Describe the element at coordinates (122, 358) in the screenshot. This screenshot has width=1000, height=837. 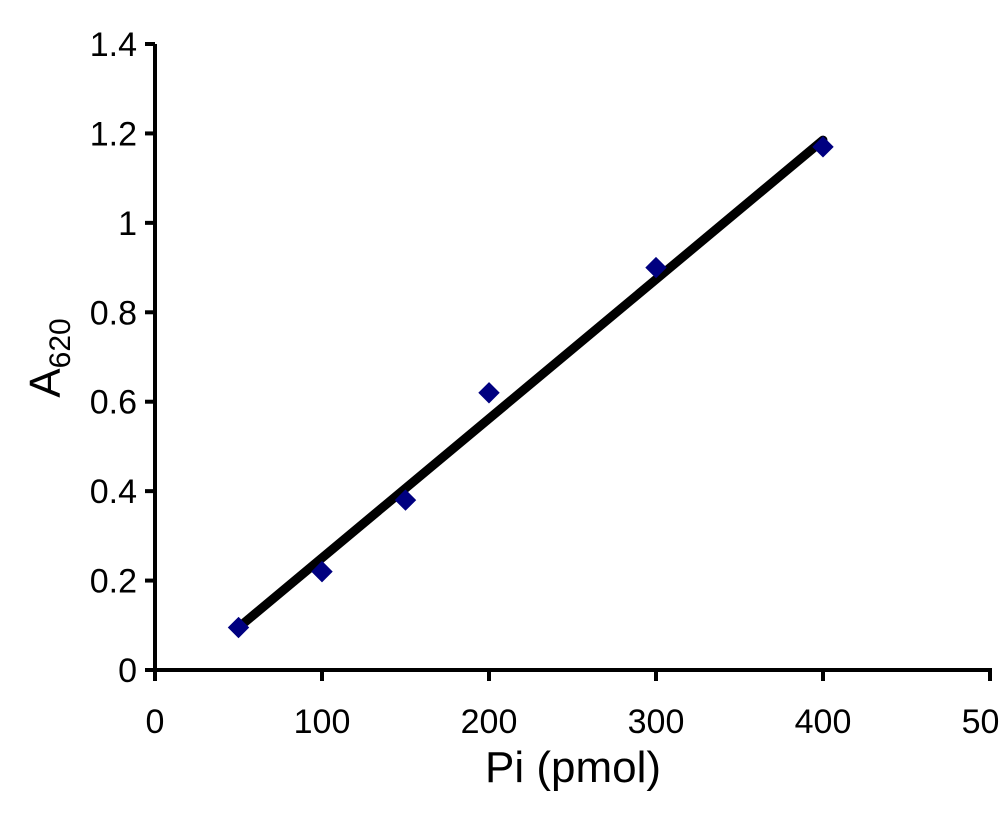
I see `y-axis-ticks: 0 0.2 0.4 0.6 0.8 1 1.2 1.4` at that location.